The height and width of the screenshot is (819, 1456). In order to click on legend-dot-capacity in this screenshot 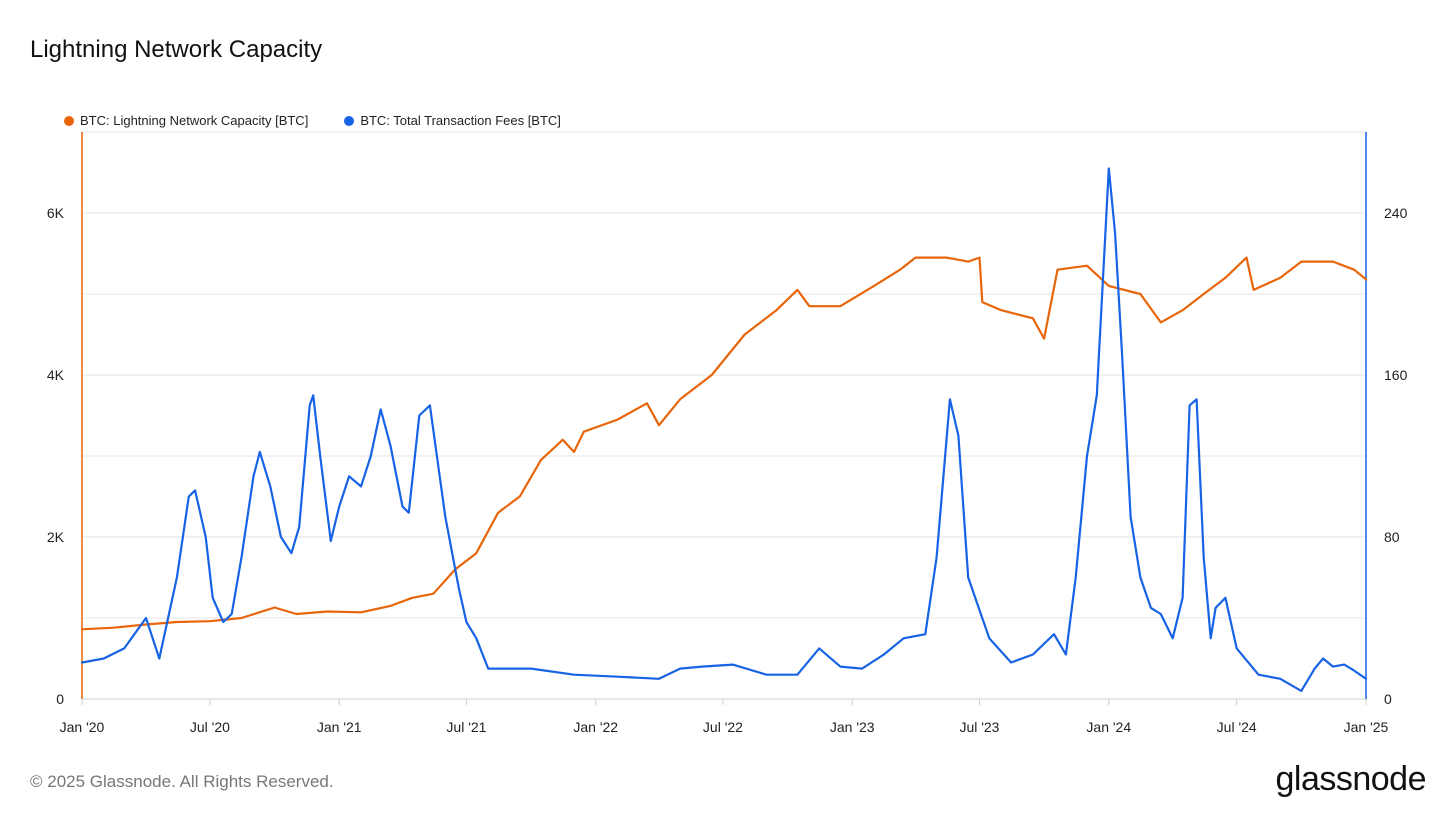, I will do `click(69, 120)`.